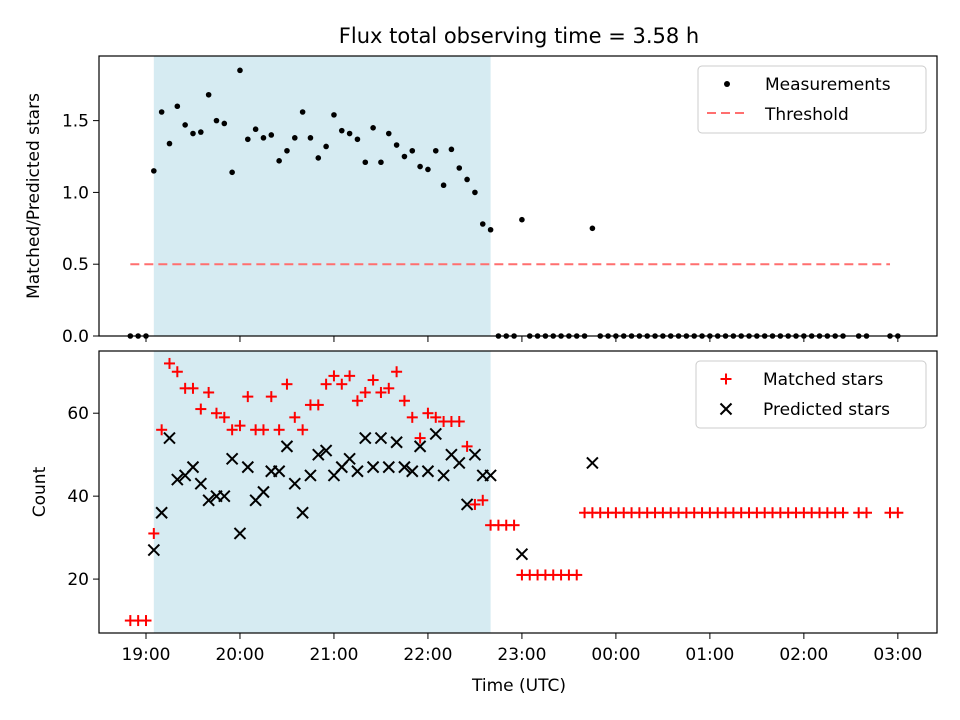 This screenshot has width=960, height=720. Describe the element at coordinates (333, 655) in the screenshot. I see `x-tick-label: 21:00` at that location.